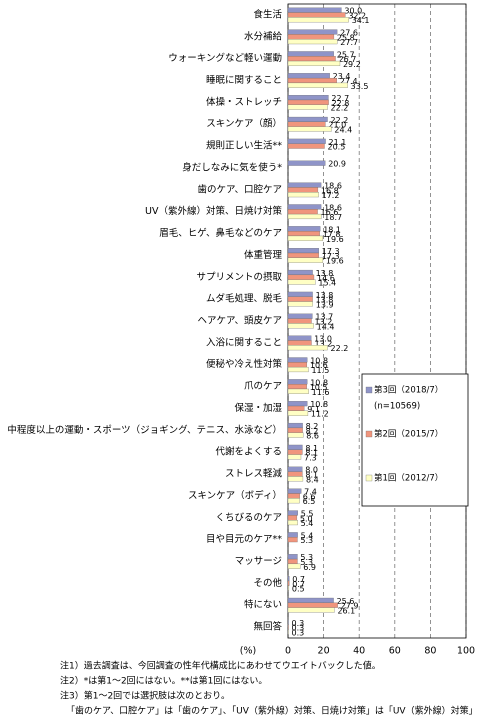 This screenshot has width=498, height=716. I want to click on value-label: 25.7, so click(346, 54).